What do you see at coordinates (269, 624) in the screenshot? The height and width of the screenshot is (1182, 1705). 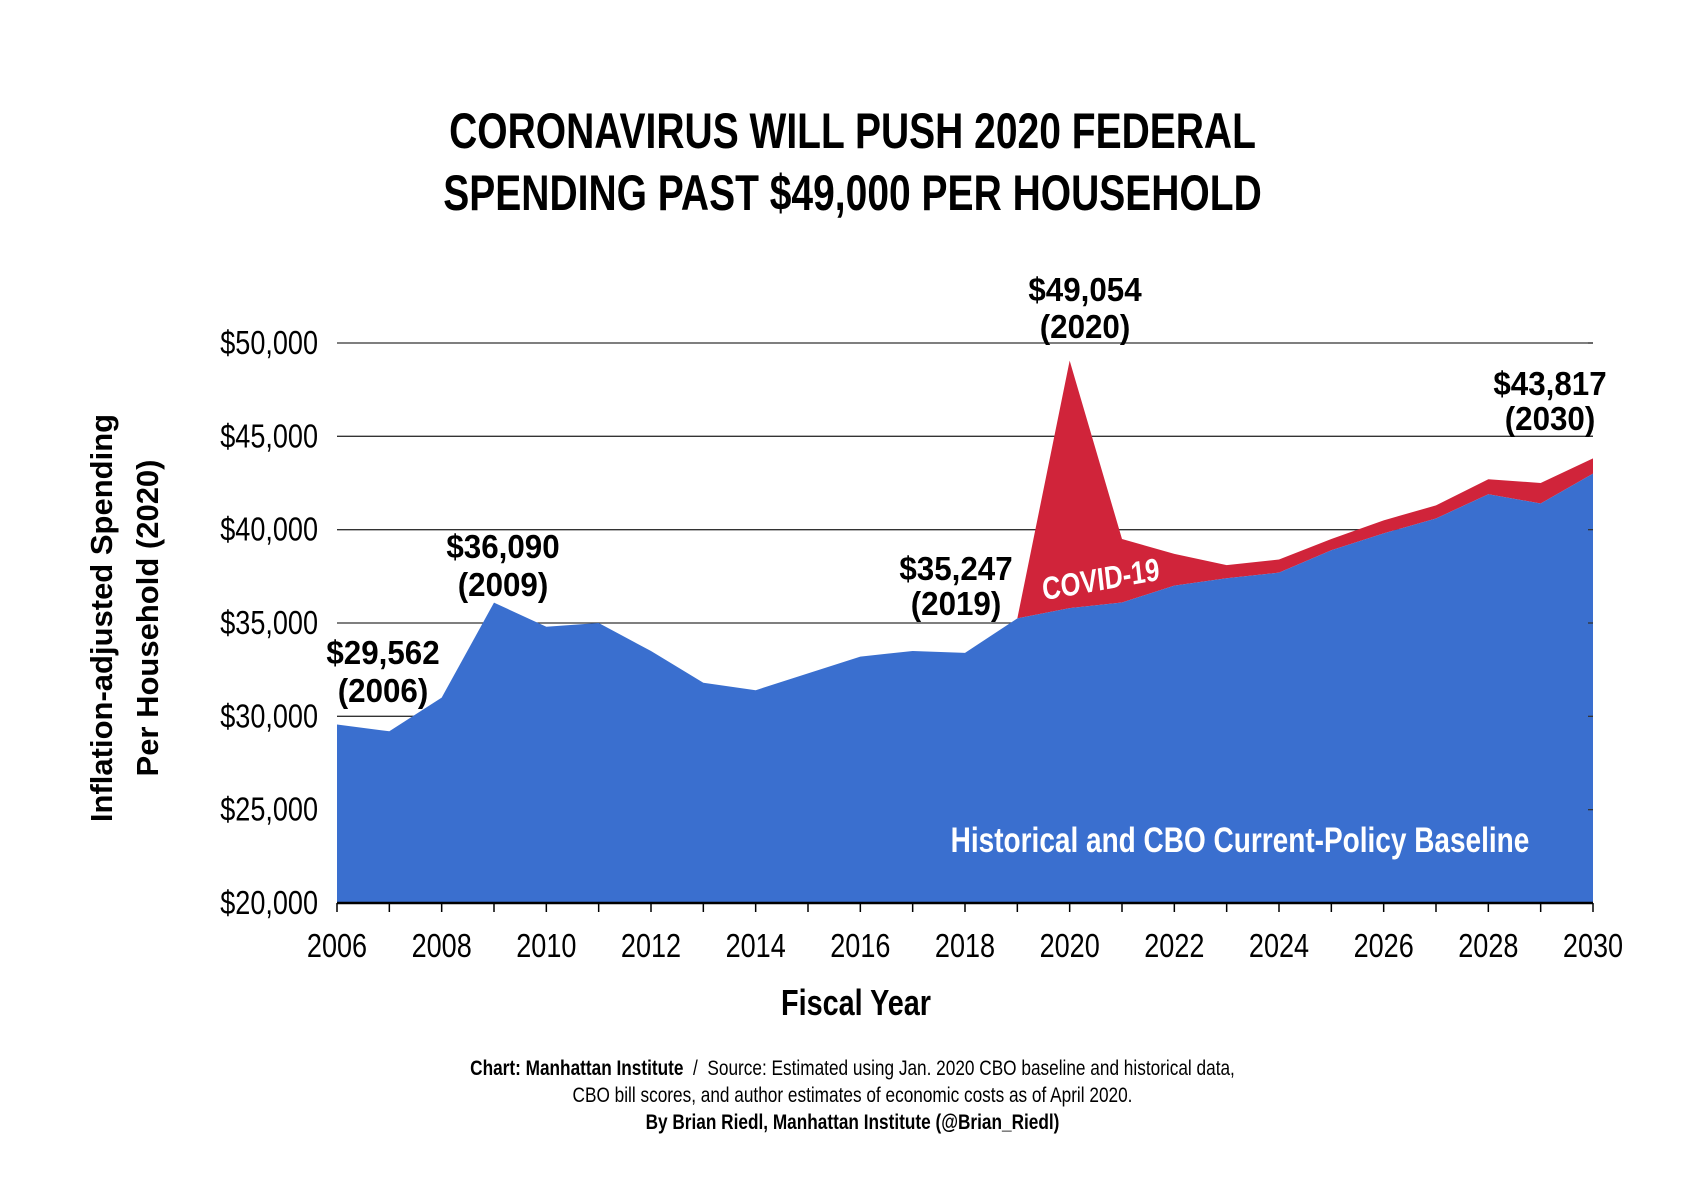 I see `y-tick-label: $35,000` at bounding box center [269, 624].